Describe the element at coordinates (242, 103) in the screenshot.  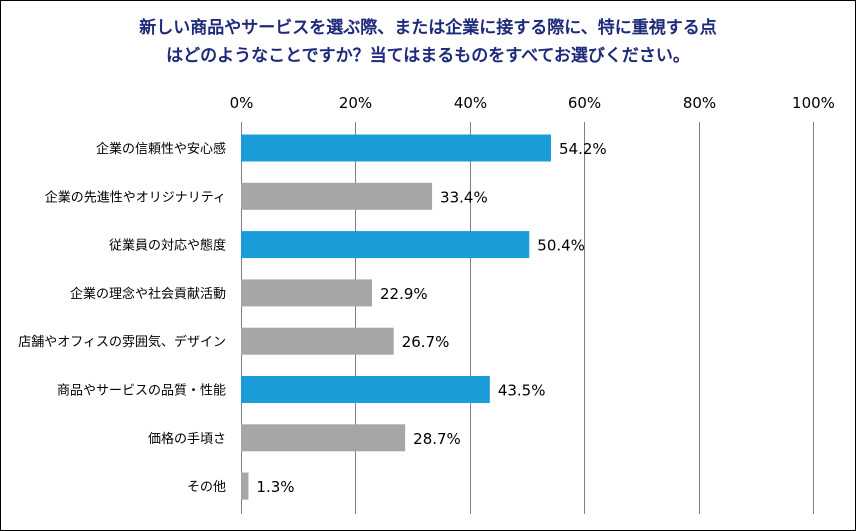
I see `x-tick-label: 0%` at that location.